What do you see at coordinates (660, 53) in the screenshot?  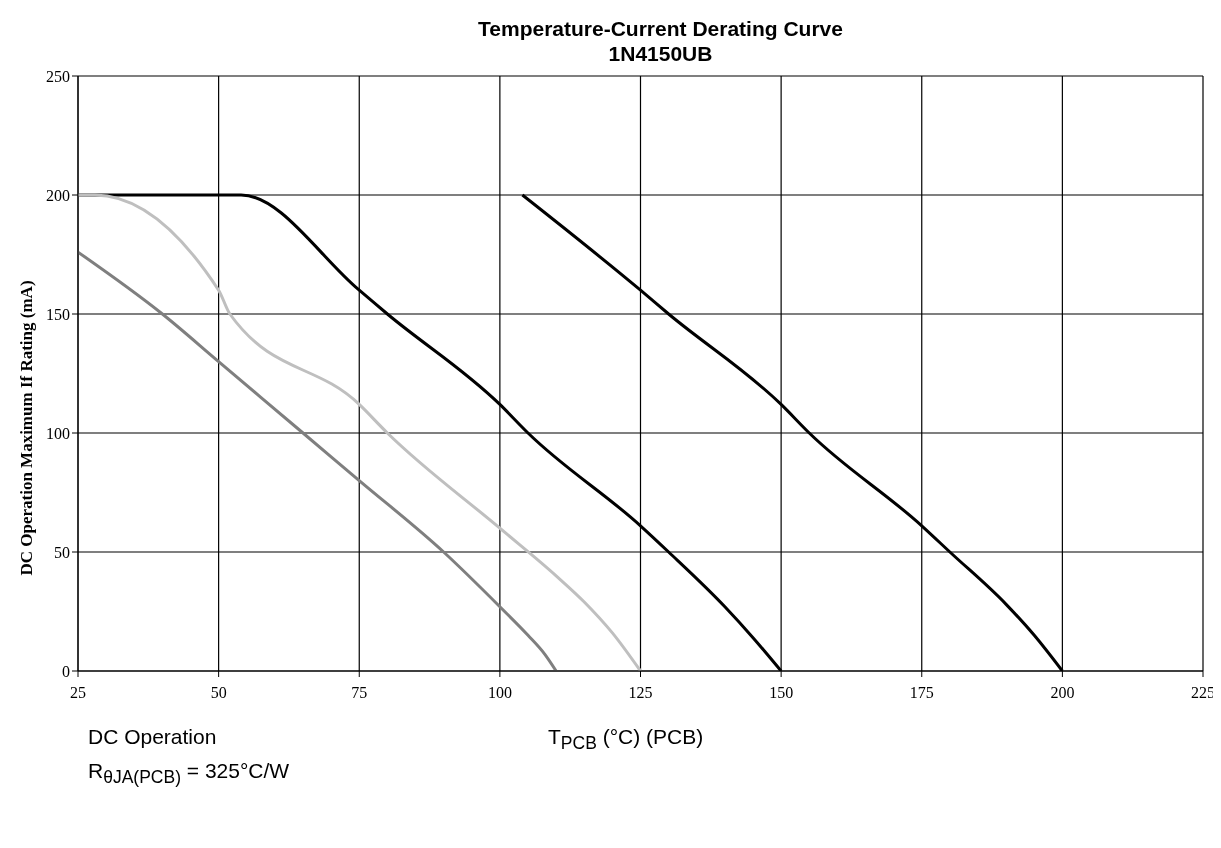 I see `chart-subtitle: 1N4150UB` at bounding box center [660, 53].